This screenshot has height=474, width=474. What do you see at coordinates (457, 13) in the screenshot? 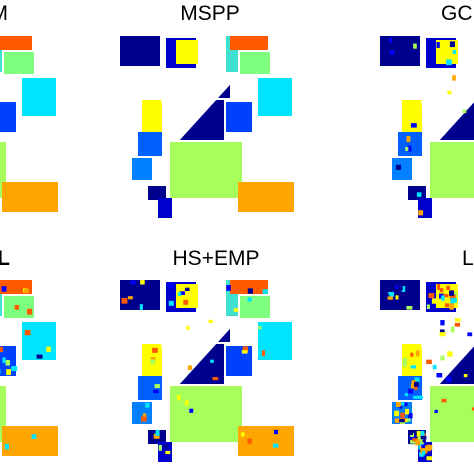
I see `panel-title: GC` at bounding box center [457, 13].